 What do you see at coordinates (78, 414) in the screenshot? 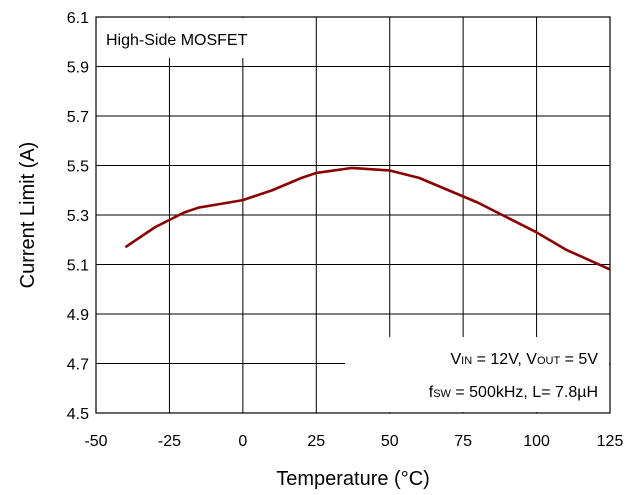
I see `y-tick-label: 4.5` at bounding box center [78, 414].